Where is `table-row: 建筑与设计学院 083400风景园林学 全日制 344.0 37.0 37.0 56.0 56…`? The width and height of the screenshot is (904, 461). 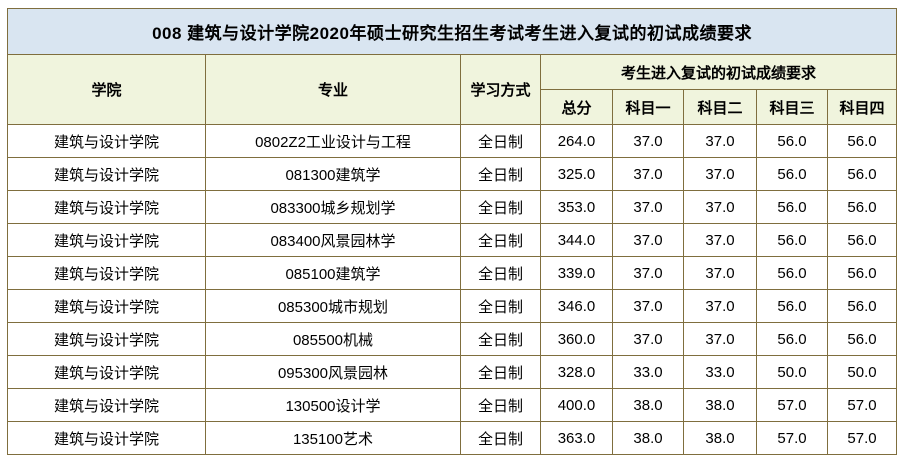
table-row: 建筑与设计学院 083400风景园林学 全日制 344.0 37.0 37.0 56.0 56… is located at coordinates (452, 240).